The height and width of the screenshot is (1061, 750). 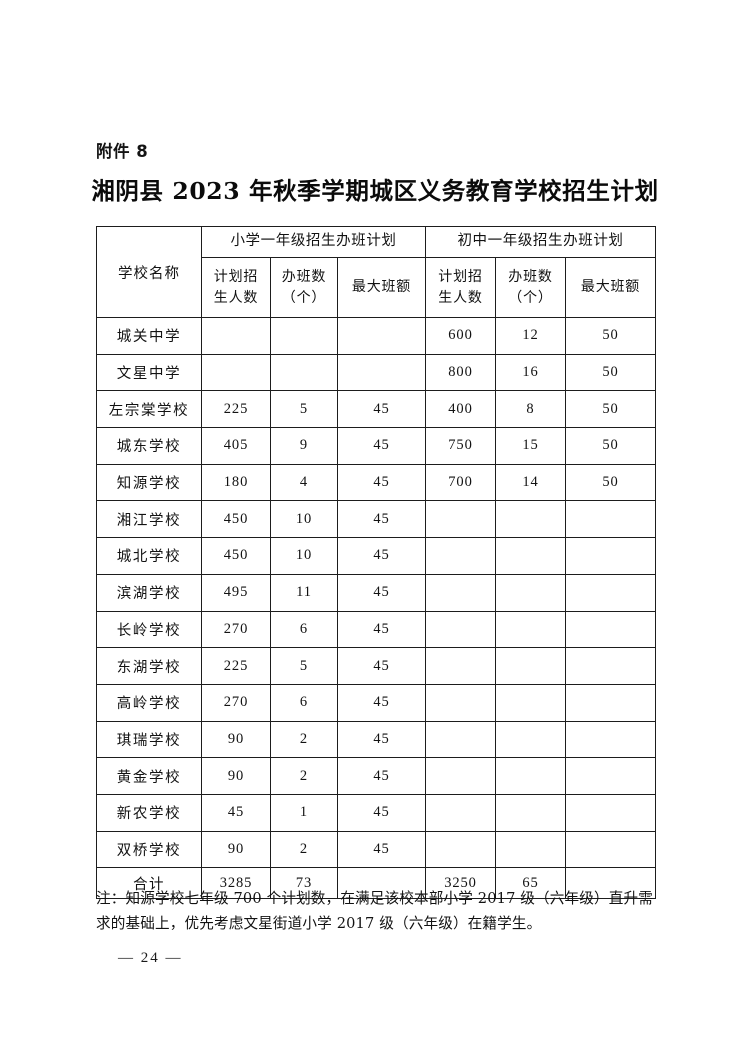 I want to click on cell-primary-classes: 6, so click(x=304, y=629).